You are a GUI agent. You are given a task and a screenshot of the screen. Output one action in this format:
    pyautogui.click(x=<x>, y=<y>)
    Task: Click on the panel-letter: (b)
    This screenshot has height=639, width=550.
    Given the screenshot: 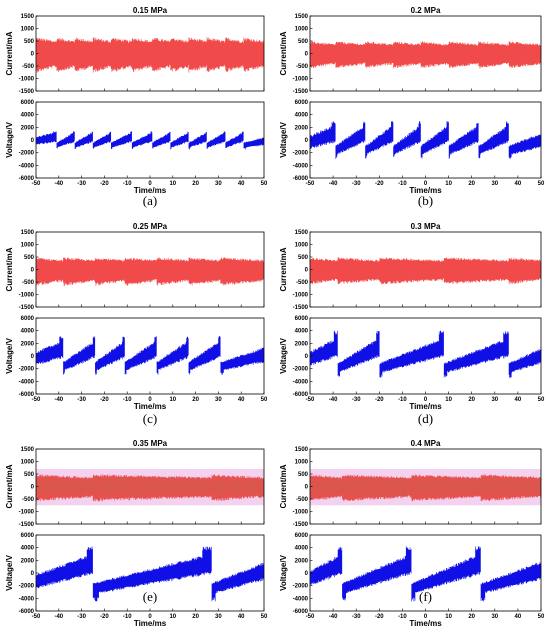 What is the action you would take?
    pyautogui.click(x=425, y=200)
    